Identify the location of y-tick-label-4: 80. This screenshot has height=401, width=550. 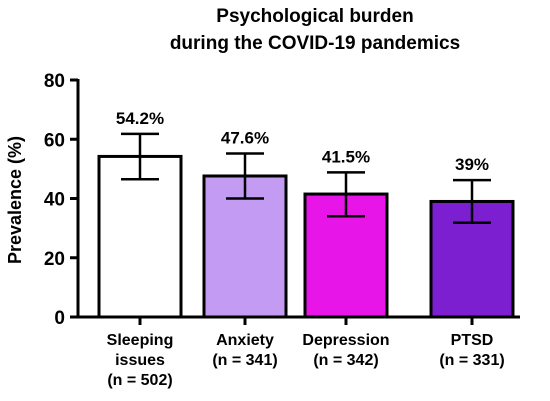
(54, 81).